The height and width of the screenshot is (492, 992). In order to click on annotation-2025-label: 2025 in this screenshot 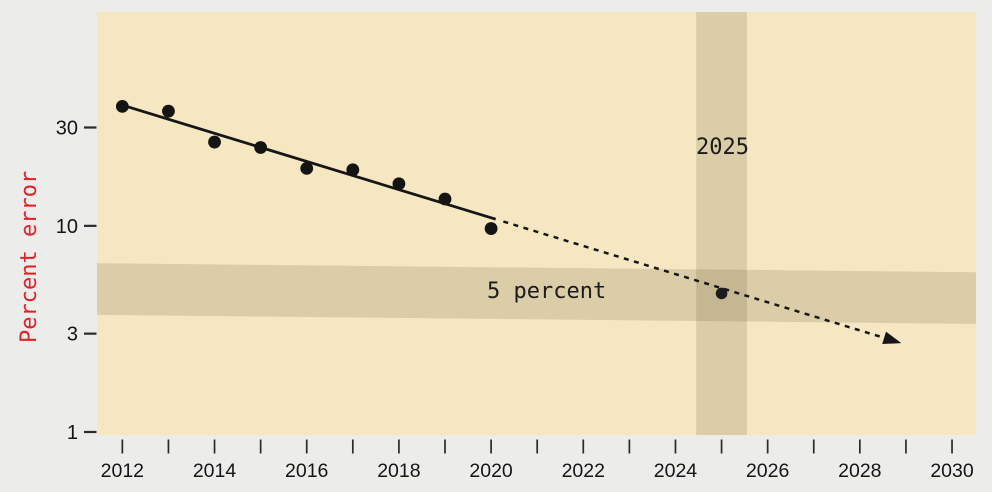, I will do `click(722, 147)`.